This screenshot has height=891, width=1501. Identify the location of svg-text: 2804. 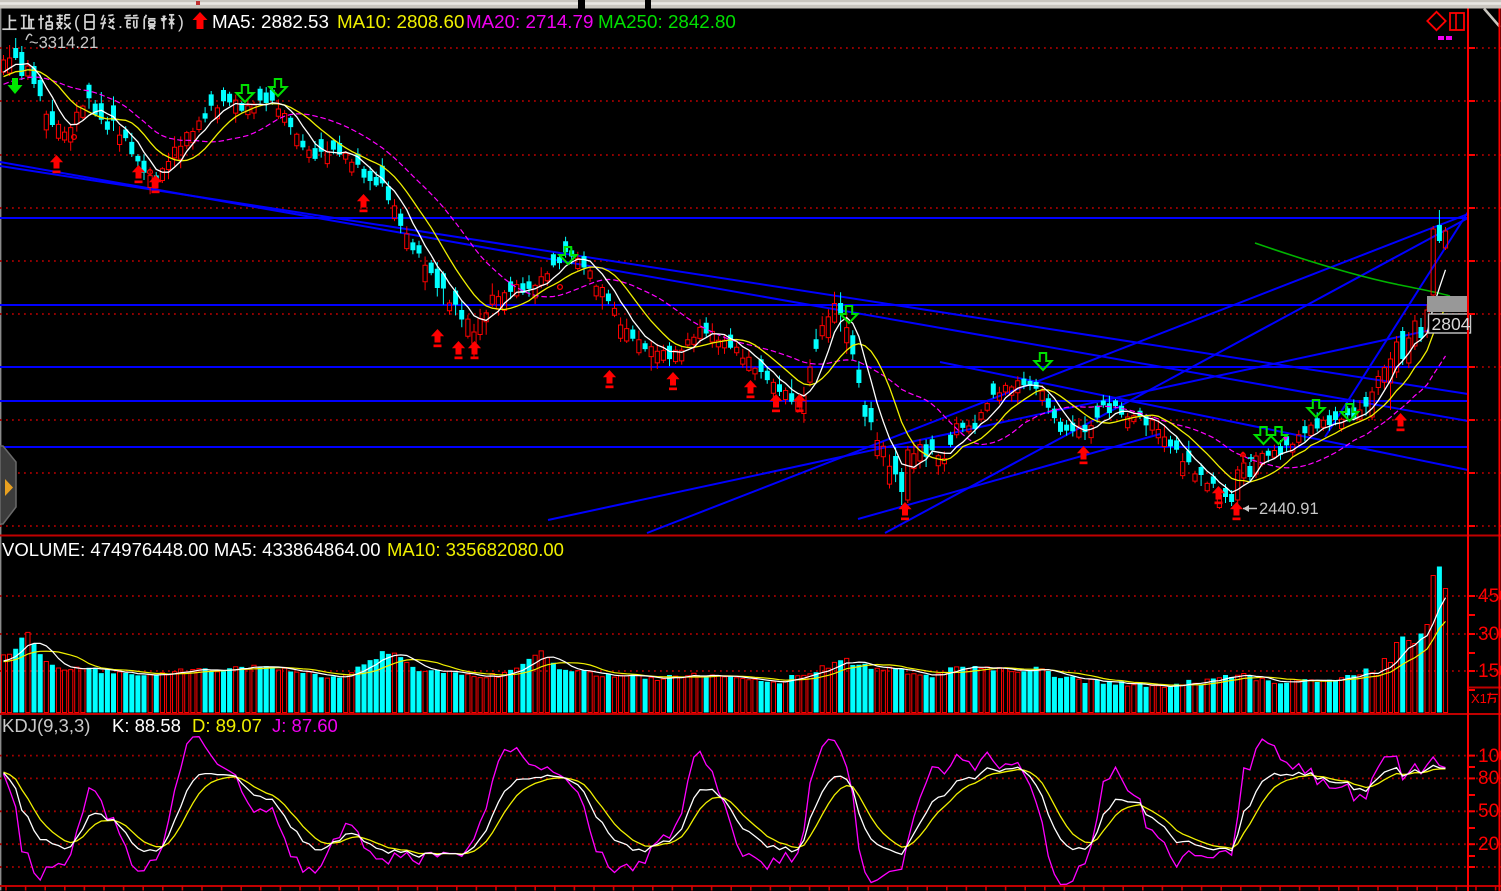
(1451, 324).